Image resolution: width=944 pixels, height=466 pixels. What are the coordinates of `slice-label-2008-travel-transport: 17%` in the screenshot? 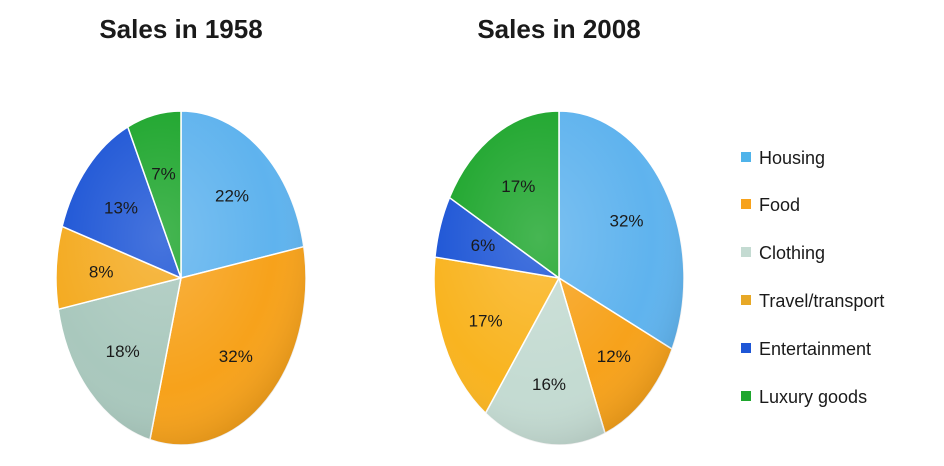 It's located at (486, 320).